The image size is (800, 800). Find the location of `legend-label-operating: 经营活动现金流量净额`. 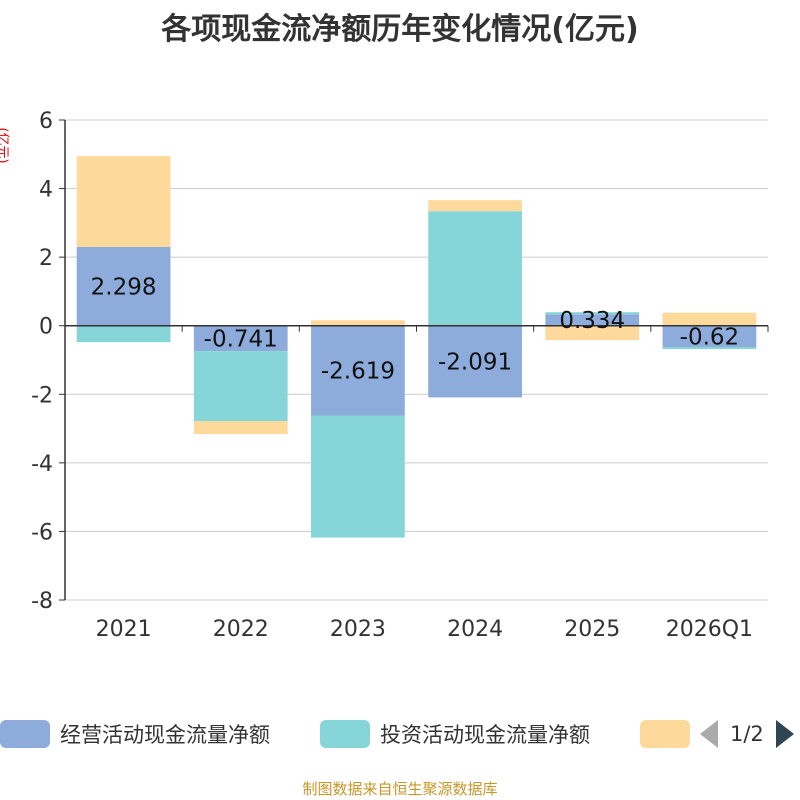

legend-label-operating: 经营活动现金流量净额 is located at coordinates (165, 735).